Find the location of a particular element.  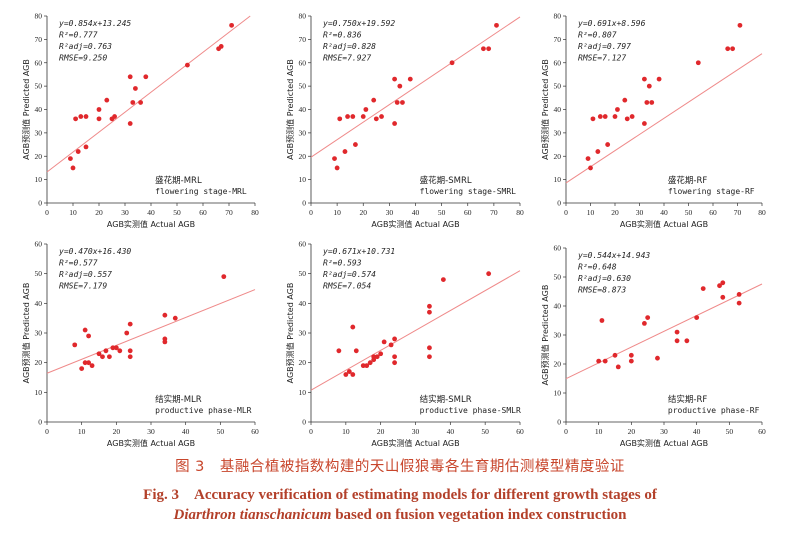

stats-line: RMSE=7.927 is located at coordinates (347, 58).